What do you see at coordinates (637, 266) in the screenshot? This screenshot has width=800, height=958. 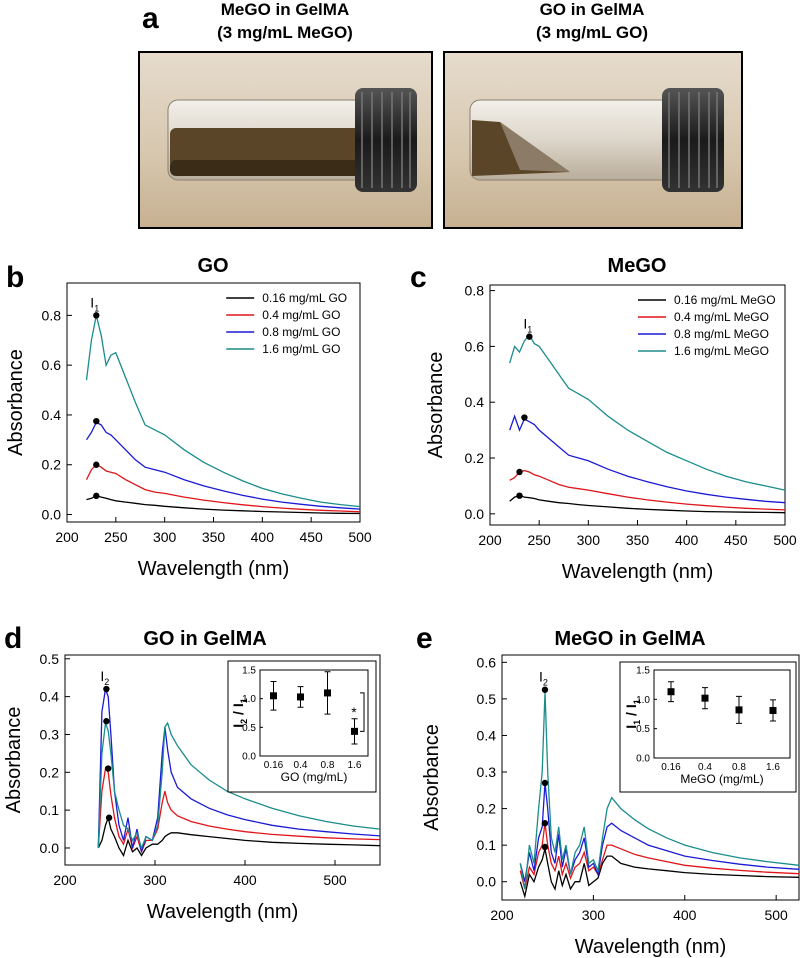 I see `chart-title: MeGO` at bounding box center [637, 266].